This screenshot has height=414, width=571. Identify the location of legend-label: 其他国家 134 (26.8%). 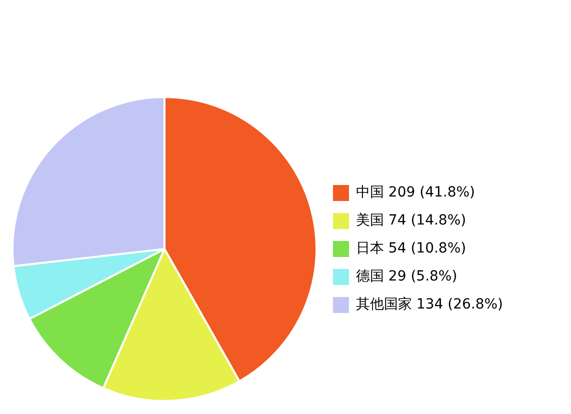
(430, 304).